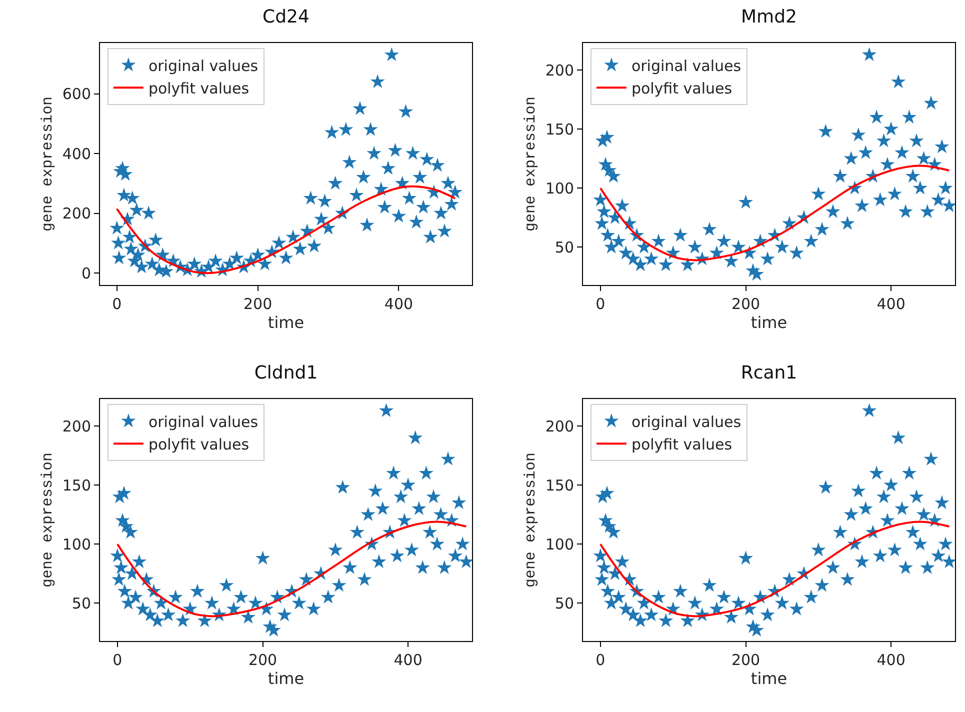 Image resolution: width=965 pixels, height=712 pixels. What do you see at coordinates (286, 373) in the screenshot?
I see `chart-title: Cldnd1` at bounding box center [286, 373].